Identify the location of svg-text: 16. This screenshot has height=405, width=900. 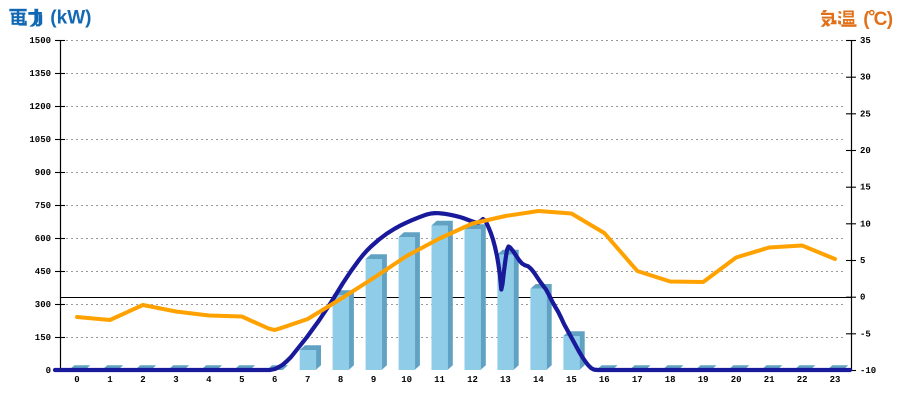
(604, 380).